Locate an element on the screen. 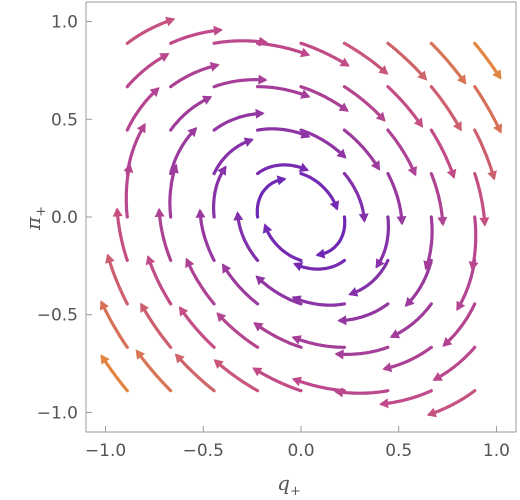  x-axis-title-main: q is located at coordinates (283, 483).